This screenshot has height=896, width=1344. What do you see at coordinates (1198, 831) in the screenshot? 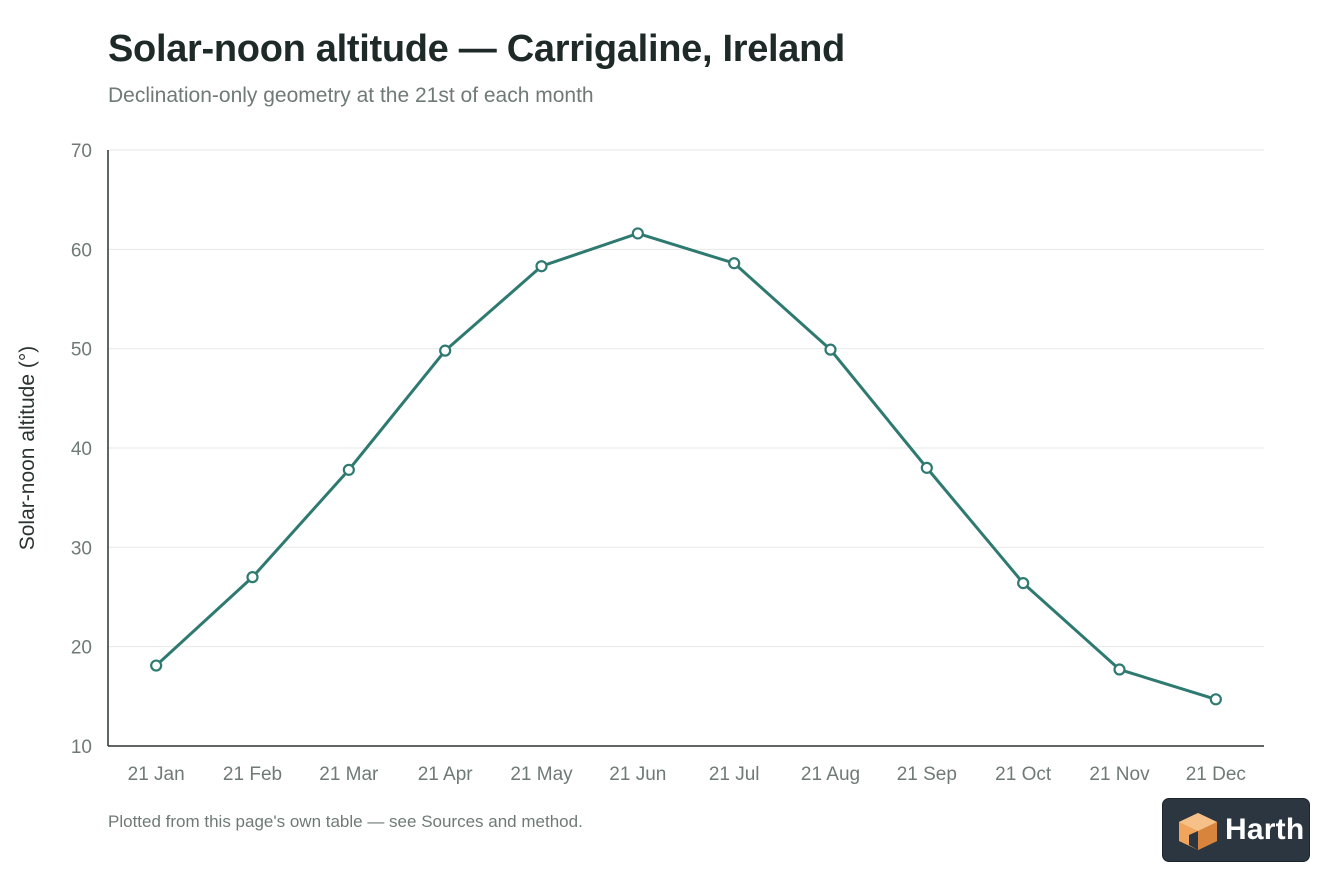
I see `cube-icon` at bounding box center [1198, 831].